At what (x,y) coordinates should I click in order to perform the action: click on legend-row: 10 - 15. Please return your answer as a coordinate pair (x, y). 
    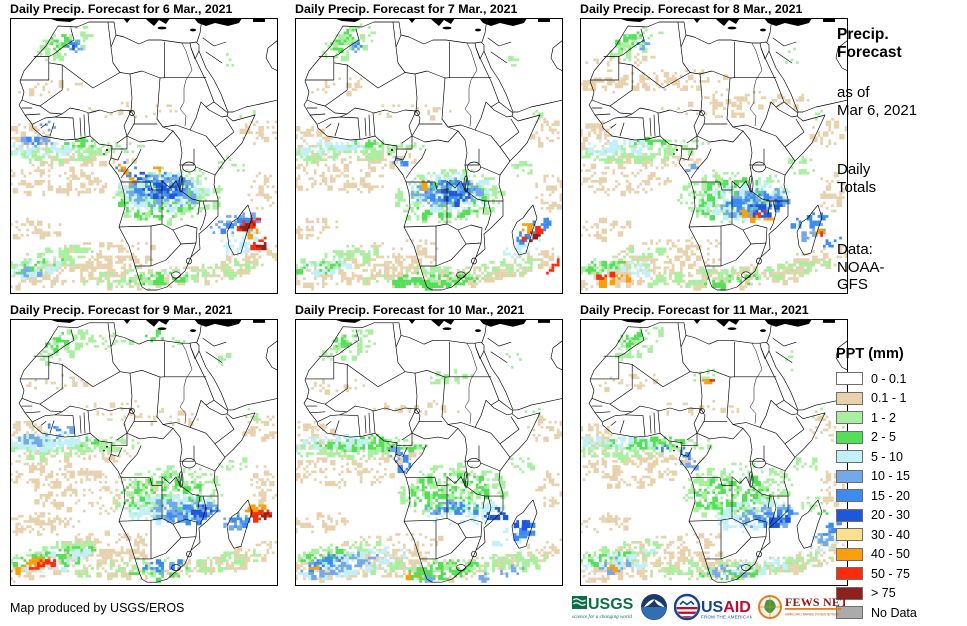
    Looking at the image, I should click on (900, 477).